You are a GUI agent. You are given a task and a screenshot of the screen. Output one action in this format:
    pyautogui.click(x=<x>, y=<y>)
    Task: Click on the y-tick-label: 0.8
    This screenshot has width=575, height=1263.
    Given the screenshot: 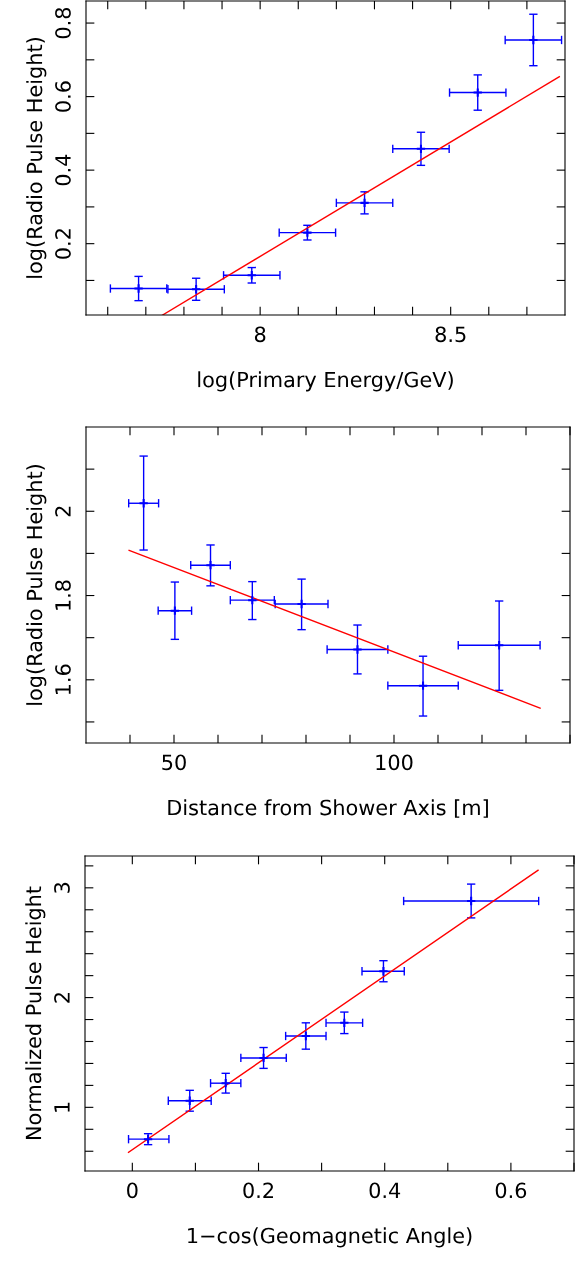 What is the action you would take?
    pyautogui.click(x=63, y=23)
    